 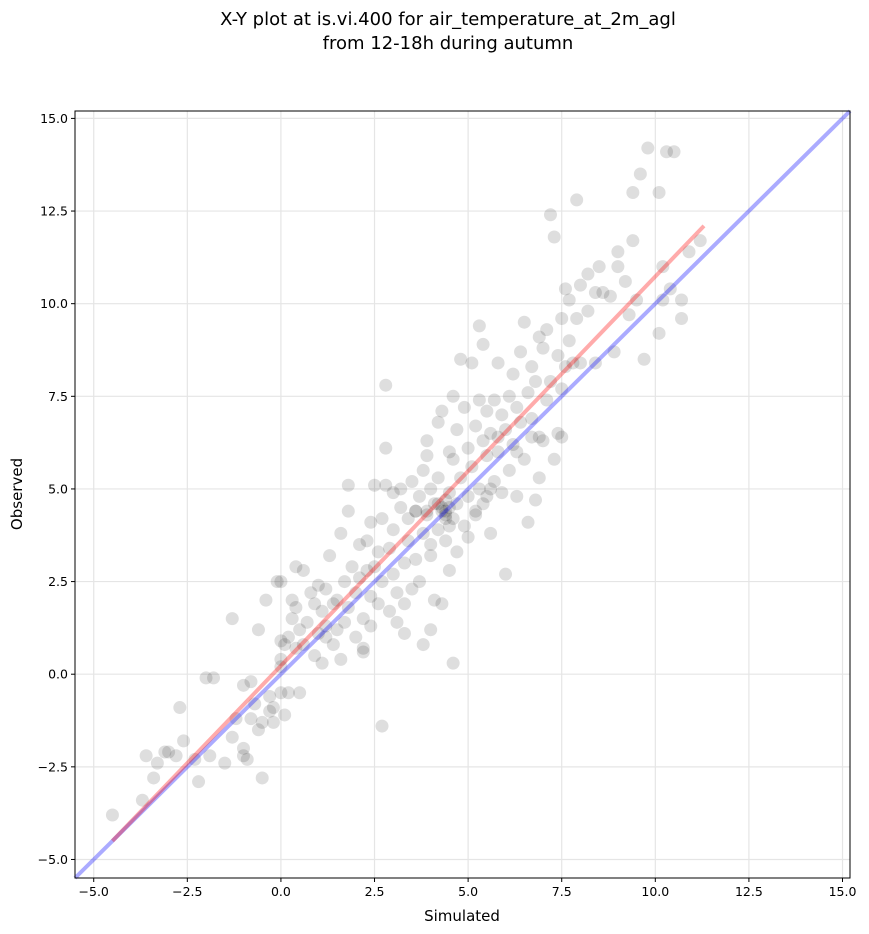 What do you see at coordinates (462, 916) in the screenshot?
I see `x-axis-label: Simulated` at bounding box center [462, 916].